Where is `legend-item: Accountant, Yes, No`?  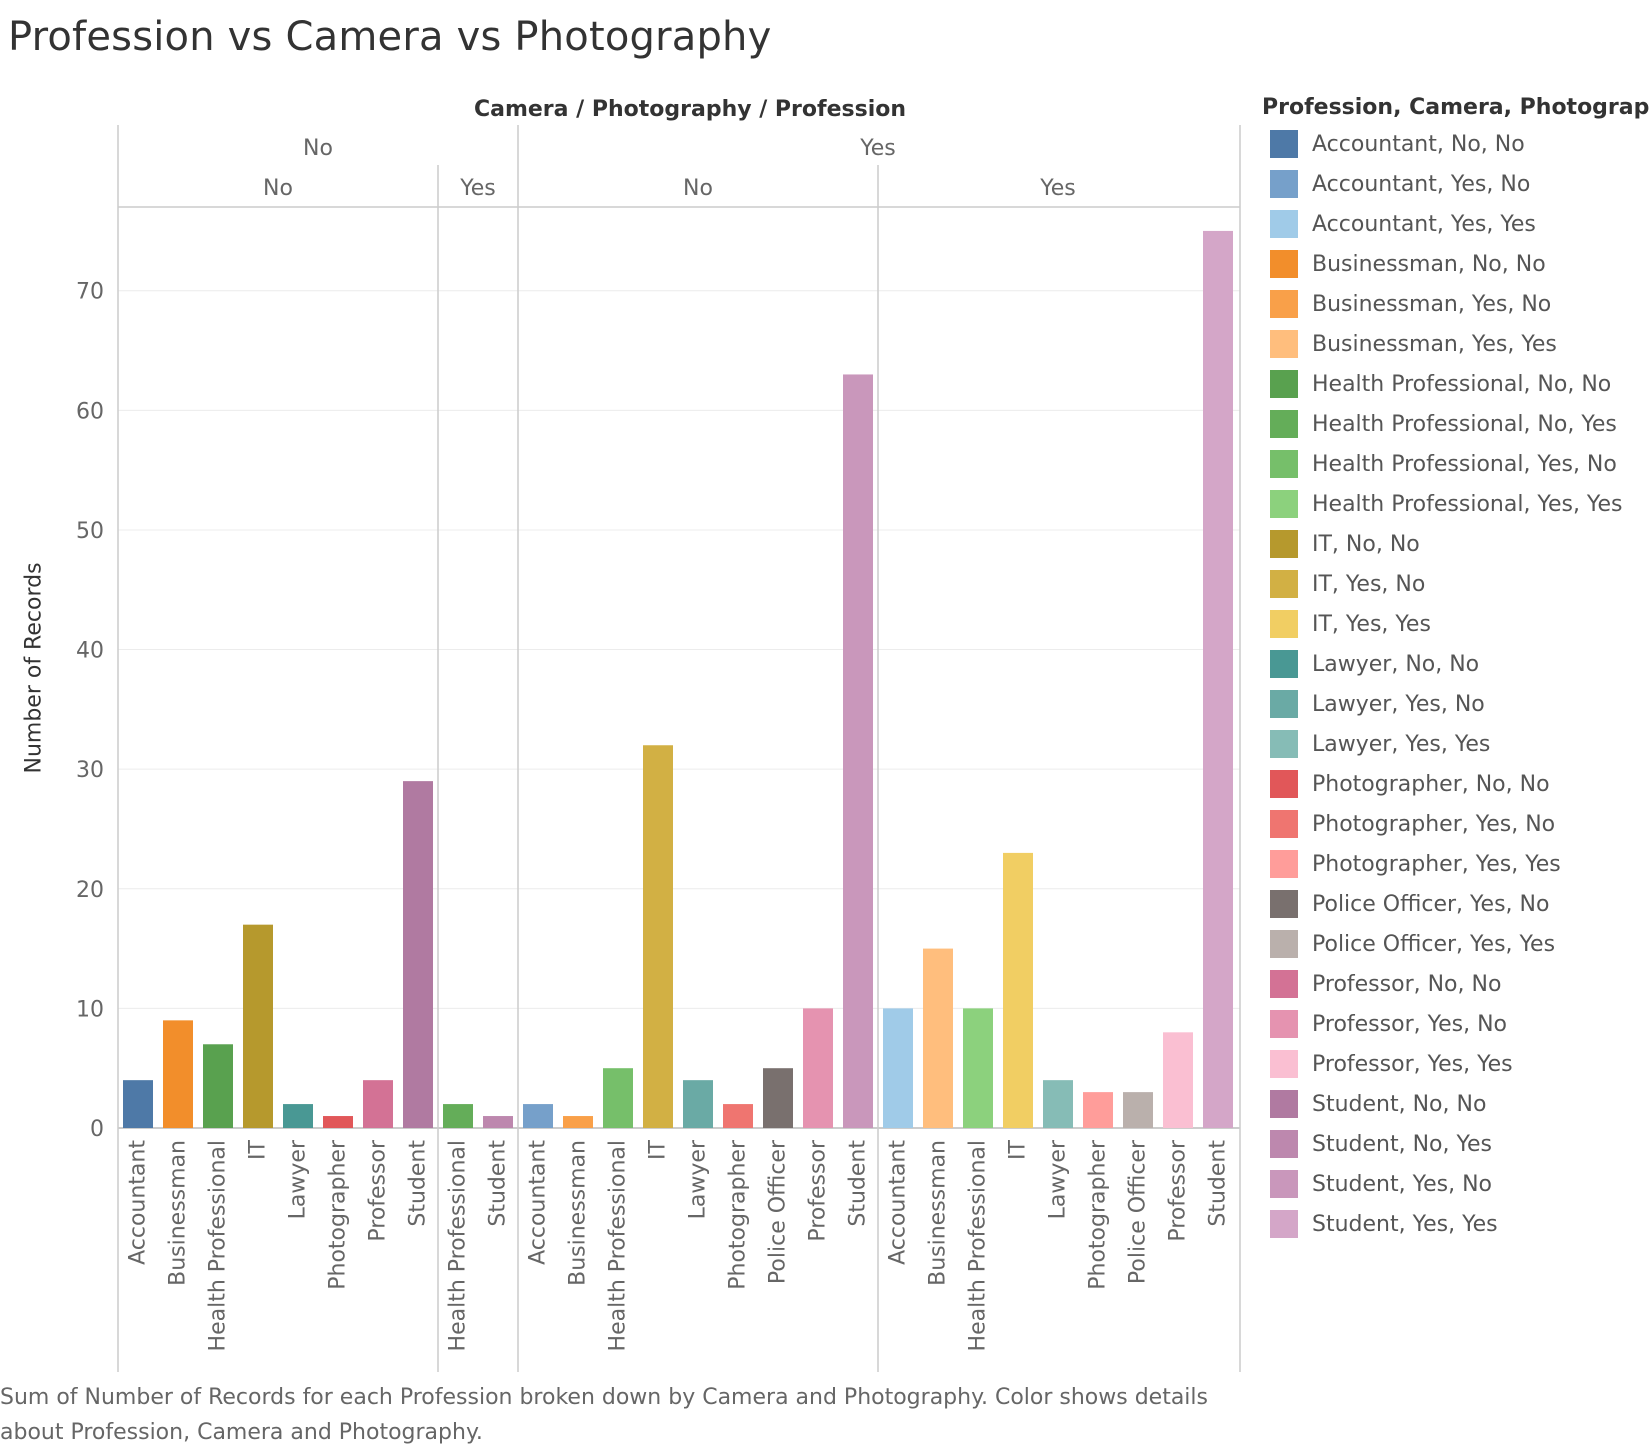
legend-item: Accountant, Yes, No is located at coordinates (1456, 184).